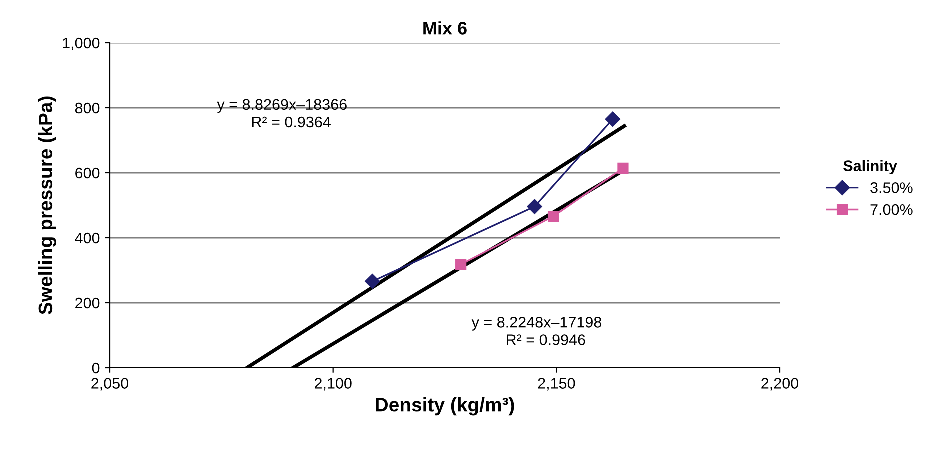  I want to click on y-axis-title: Swelling pressure (kPa), so click(47, 205).